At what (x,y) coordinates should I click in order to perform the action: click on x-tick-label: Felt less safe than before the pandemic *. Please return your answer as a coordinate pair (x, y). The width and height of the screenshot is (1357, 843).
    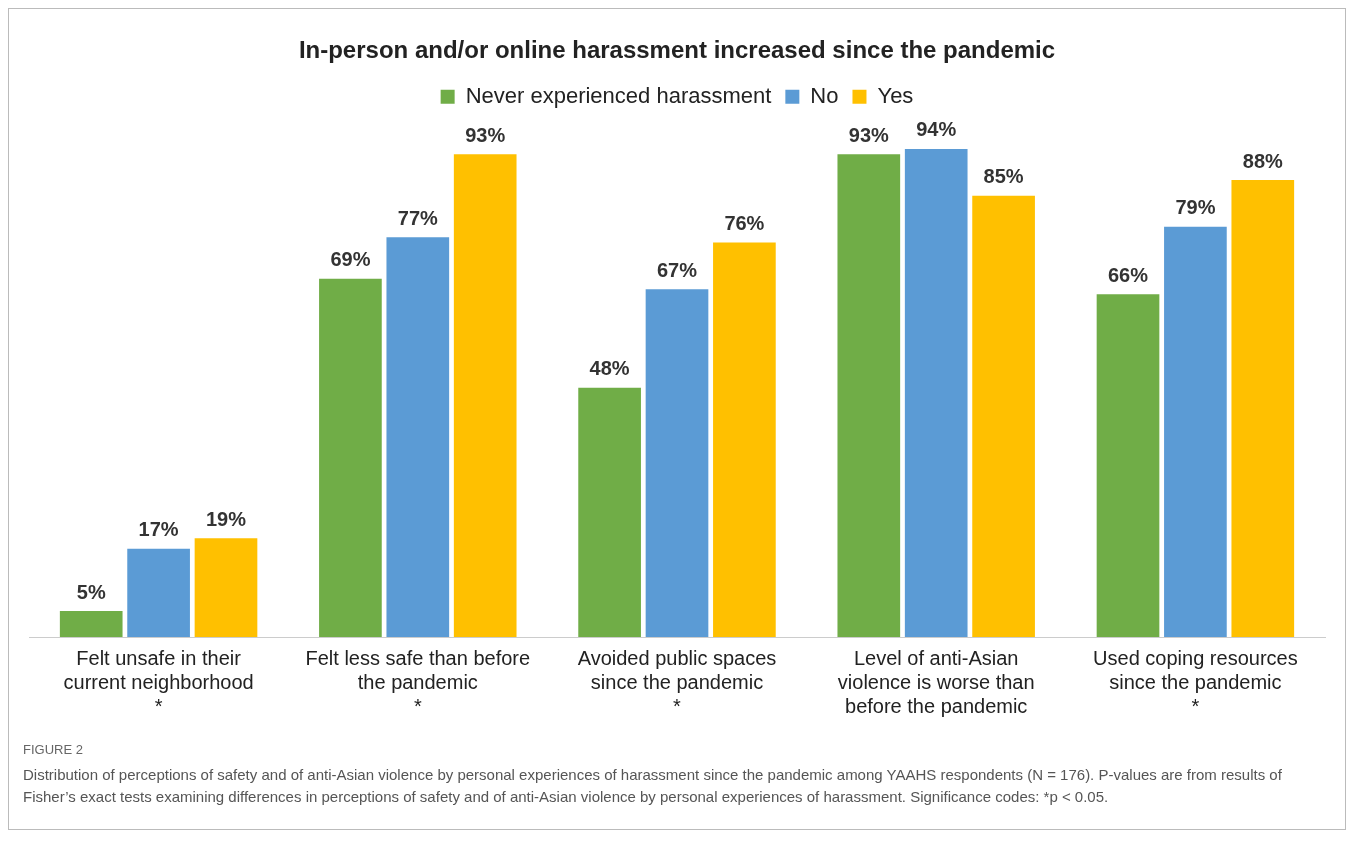
    Looking at the image, I should click on (418, 681).